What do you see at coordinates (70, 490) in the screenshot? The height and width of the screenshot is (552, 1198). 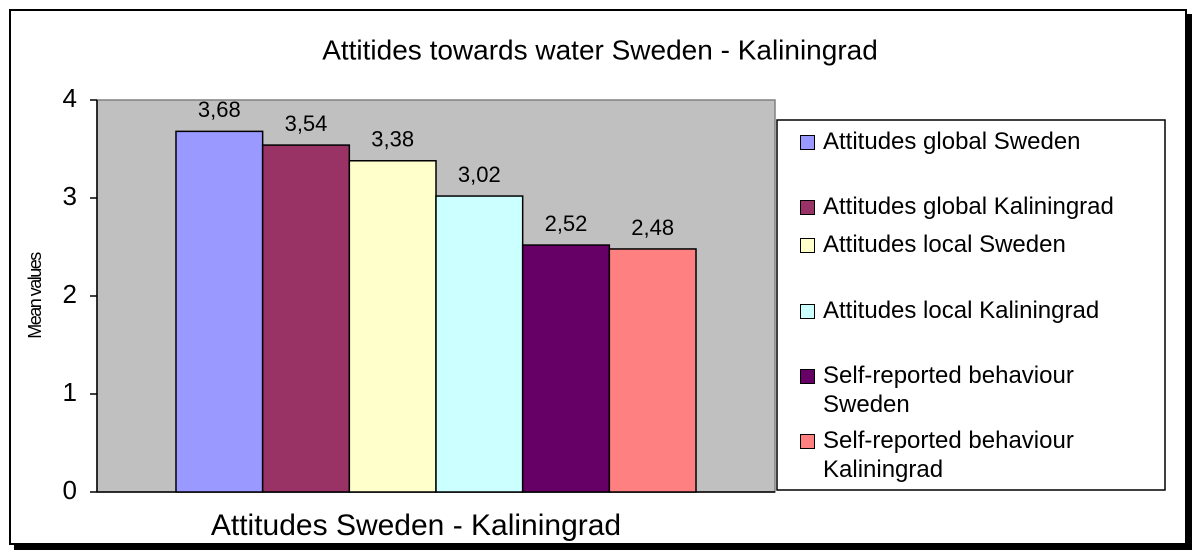 I see `y-tick-label: 0` at bounding box center [70, 490].